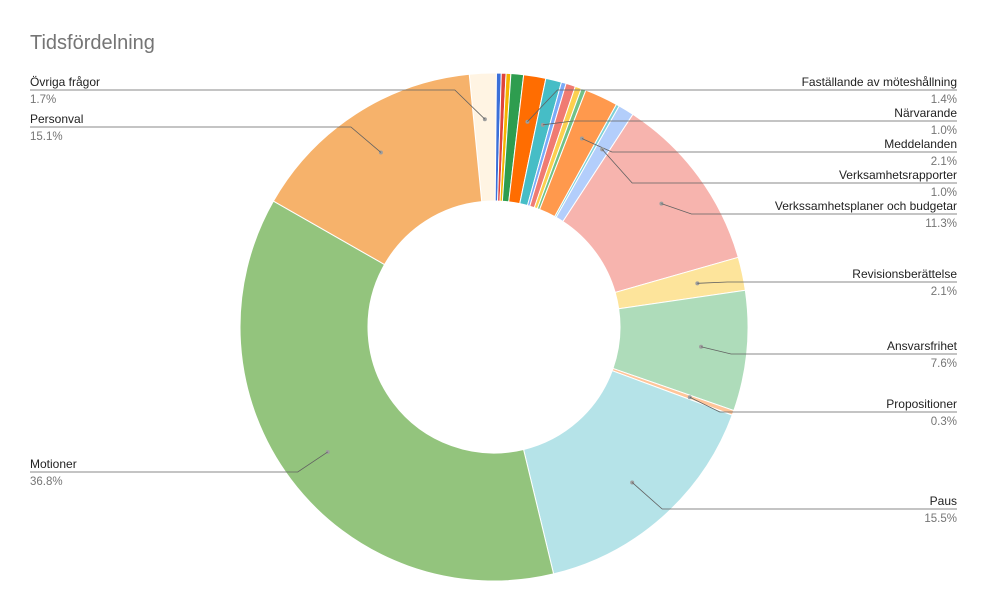 The width and height of the screenshot is (988, 611). What do you see at coordinates (898, 175) in the screenshot?
I see `slice-label: Verksamhetsrapporter` at bounding box center [898, 175].